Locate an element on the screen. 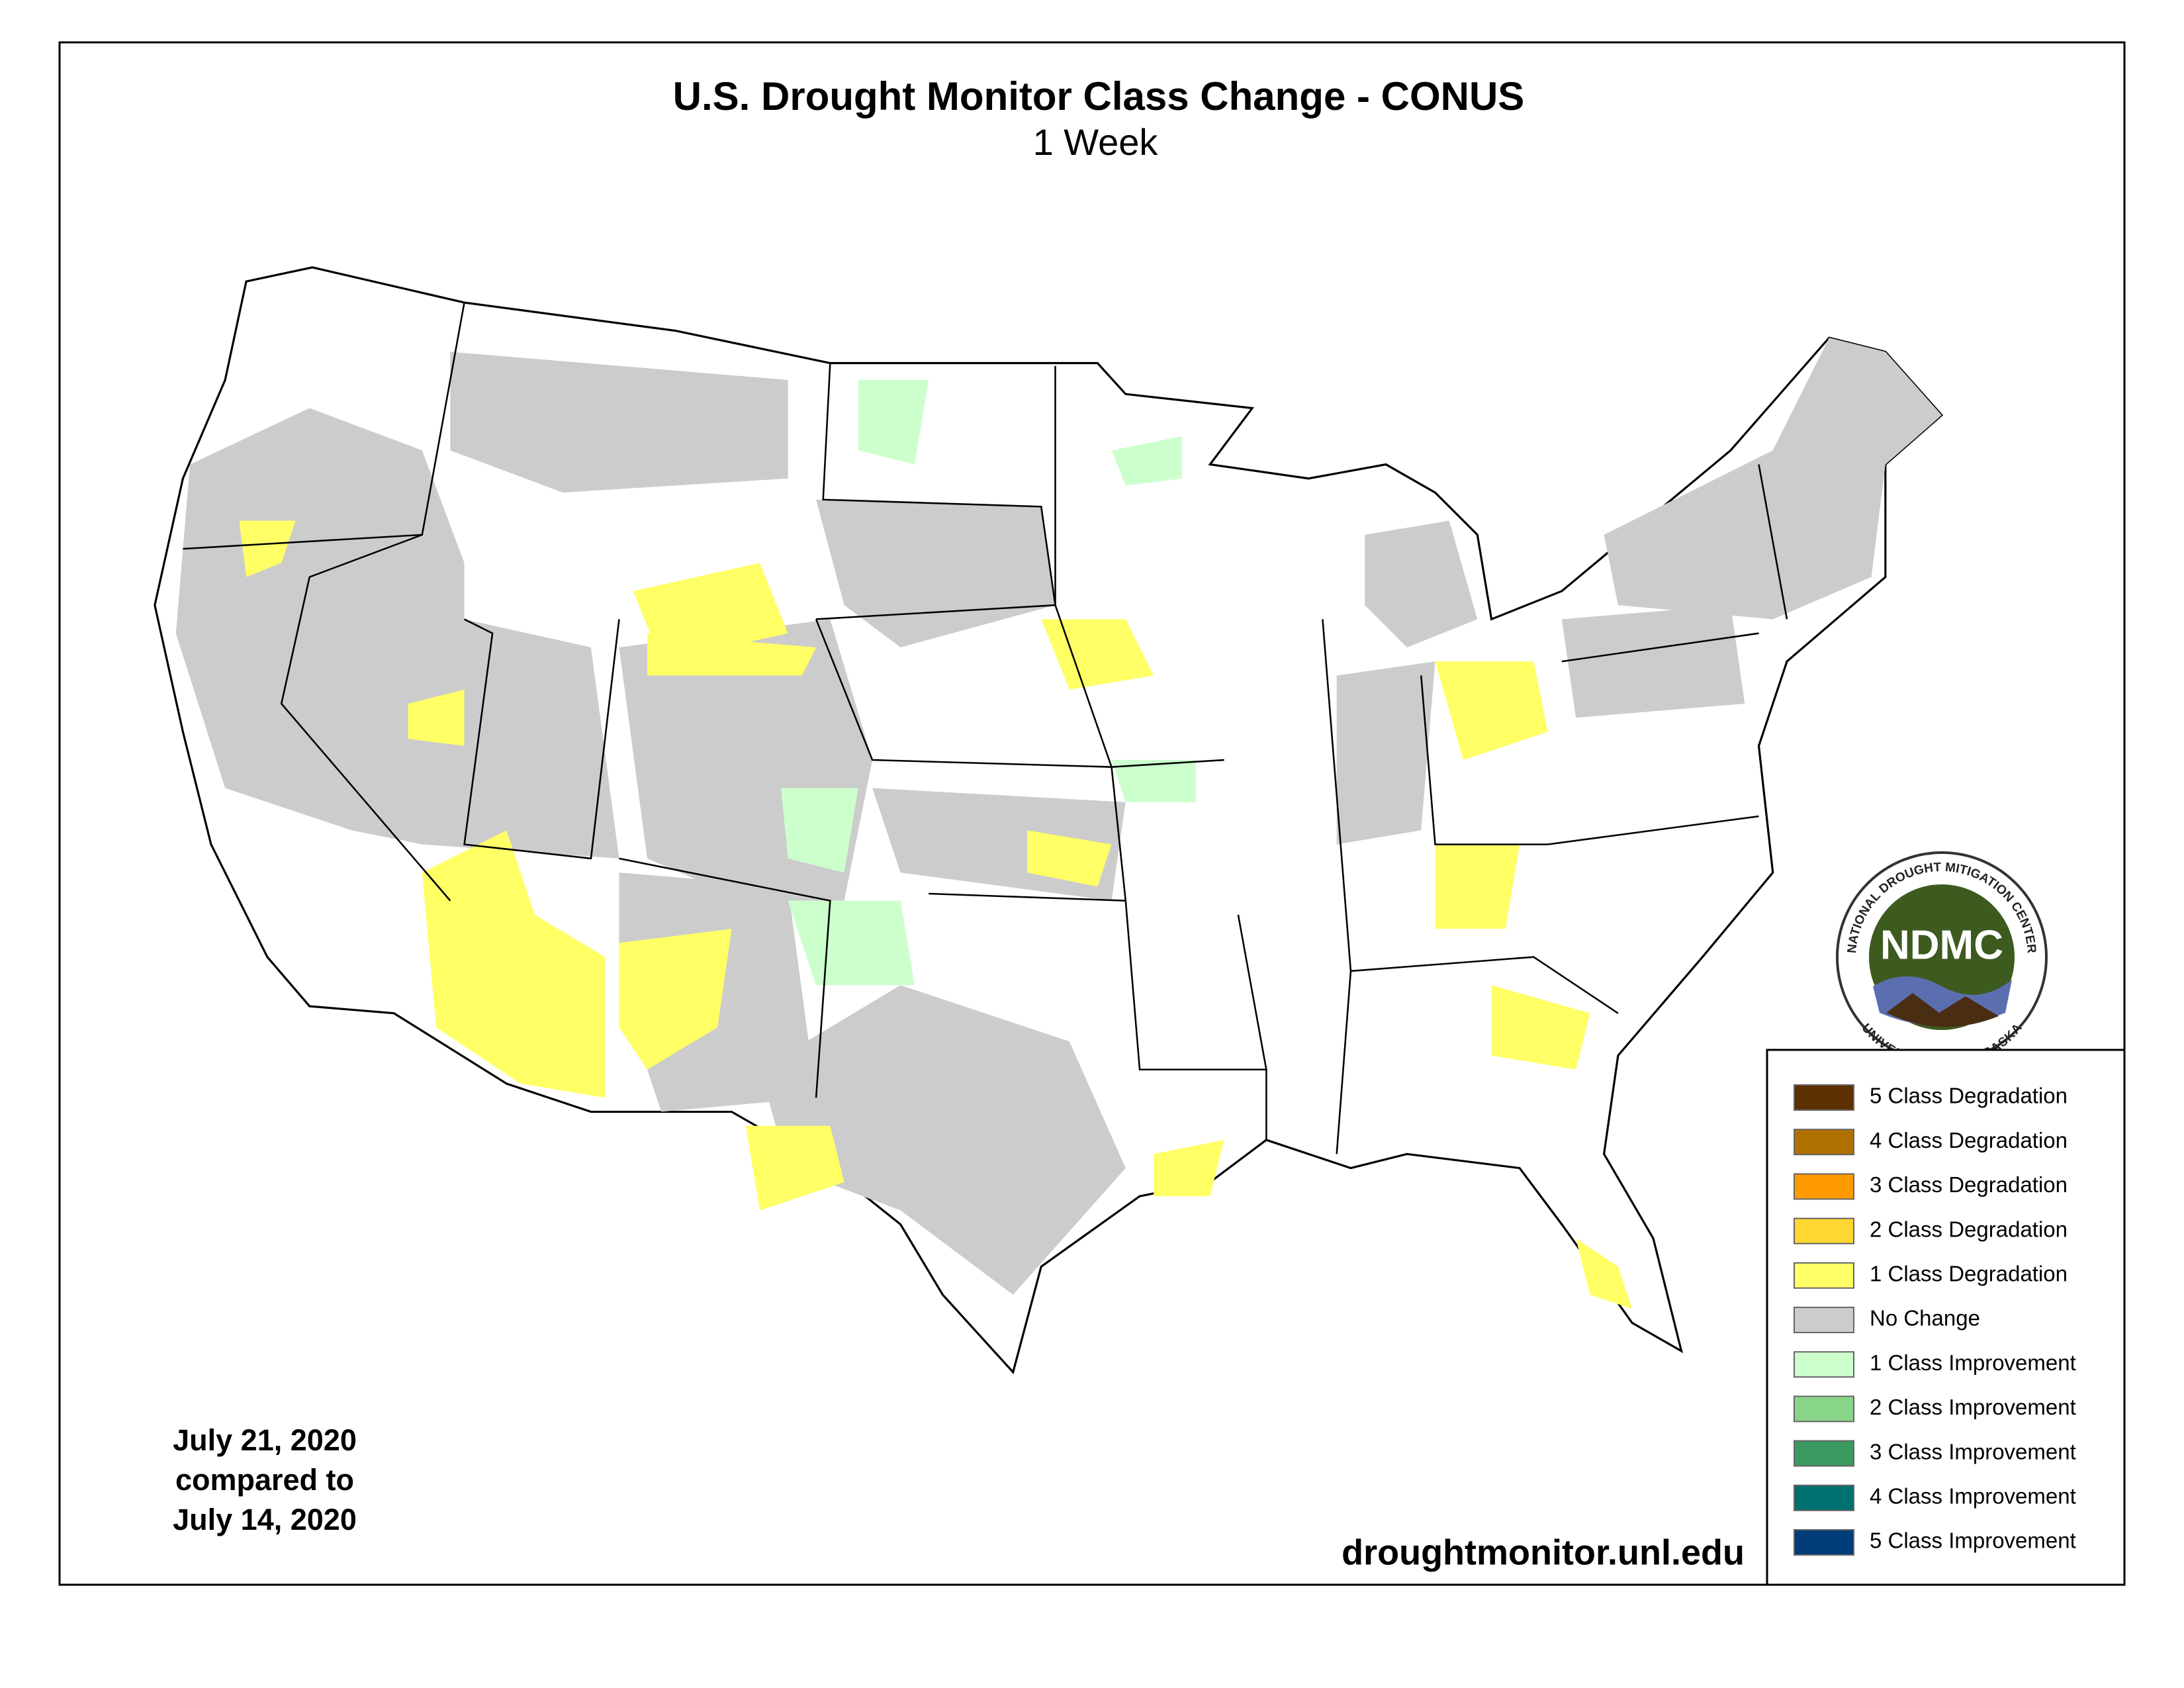 The height and width of the screenshot is (1688, 2184). legend-label: 4 Class Degradation is located at coordinates (1969, 1140).